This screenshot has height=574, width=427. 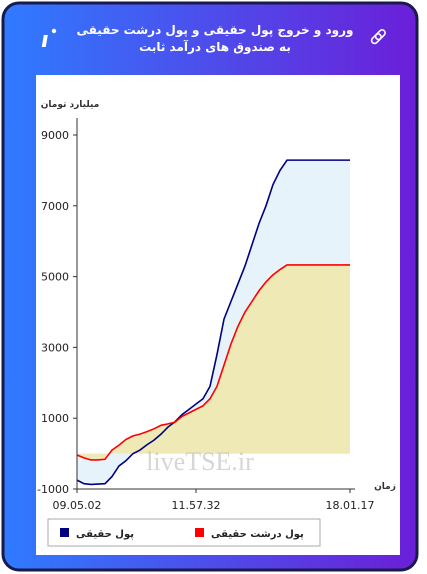 What do you see at coordinates (55, 206) in the screenshot?
I see `y-tick-label: 7000` at bounding box center [55, 206].